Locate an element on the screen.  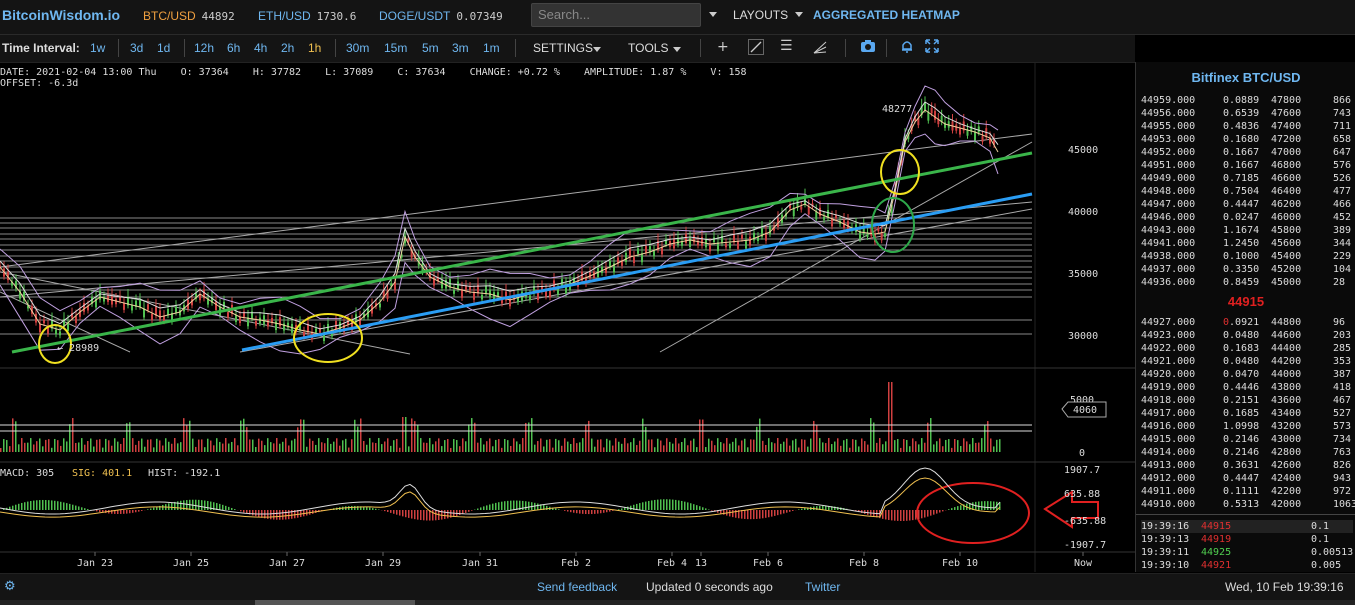
interval-2h: 2h is located at coordinates (288, 48).